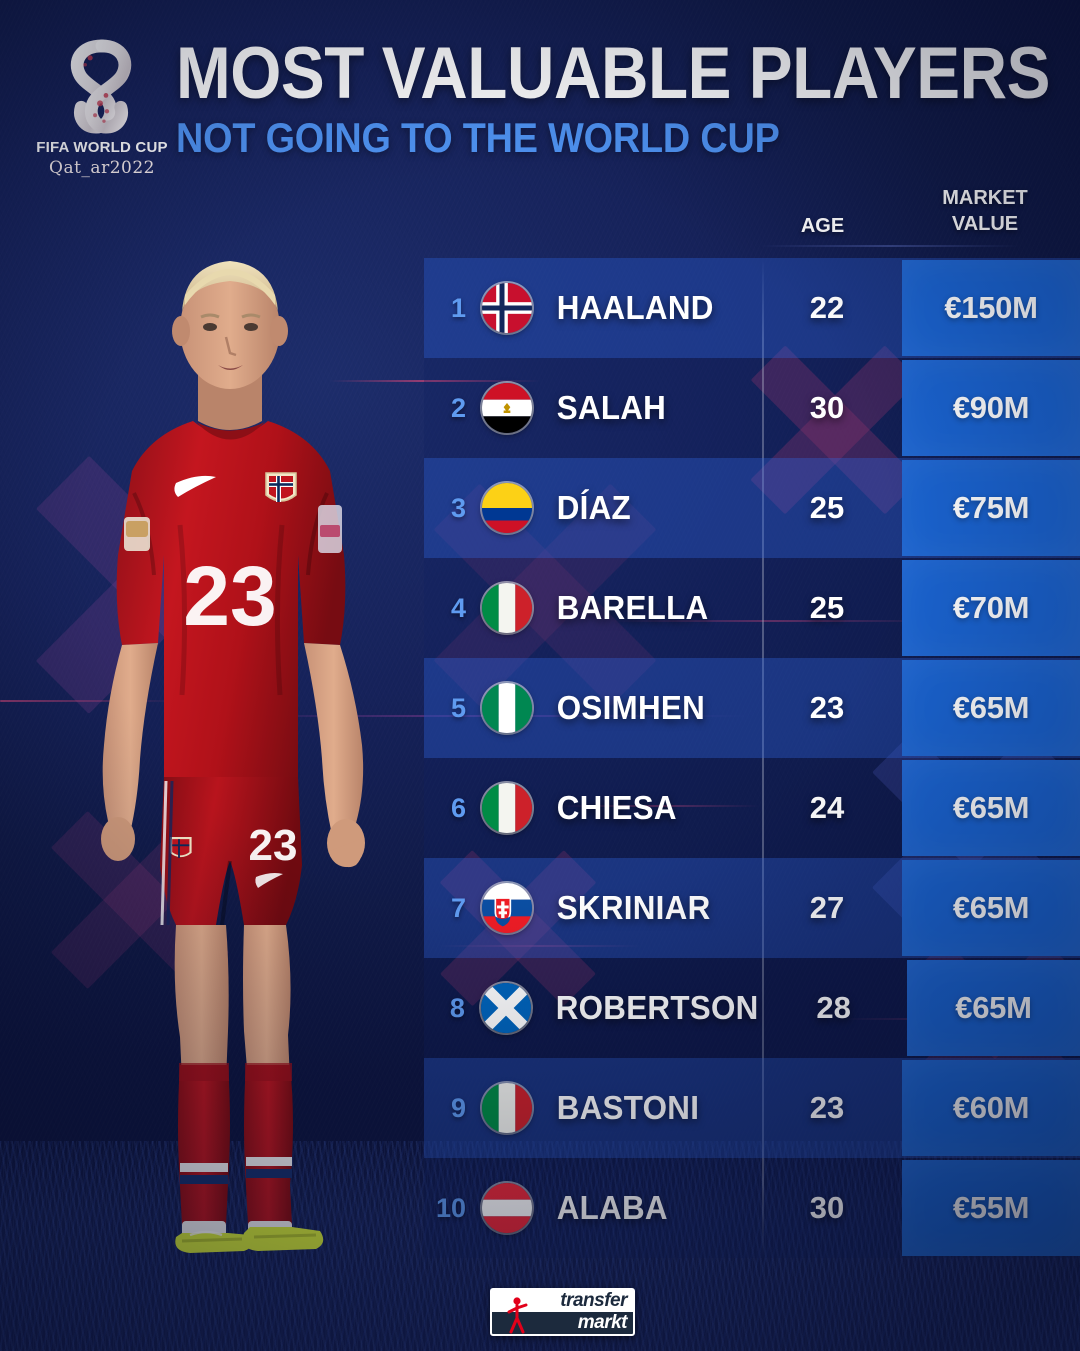 The width and height of the screenshot is (1080, 1351). I want to click on transfermarkt-logo: transfer markt, so click(562, 1312).